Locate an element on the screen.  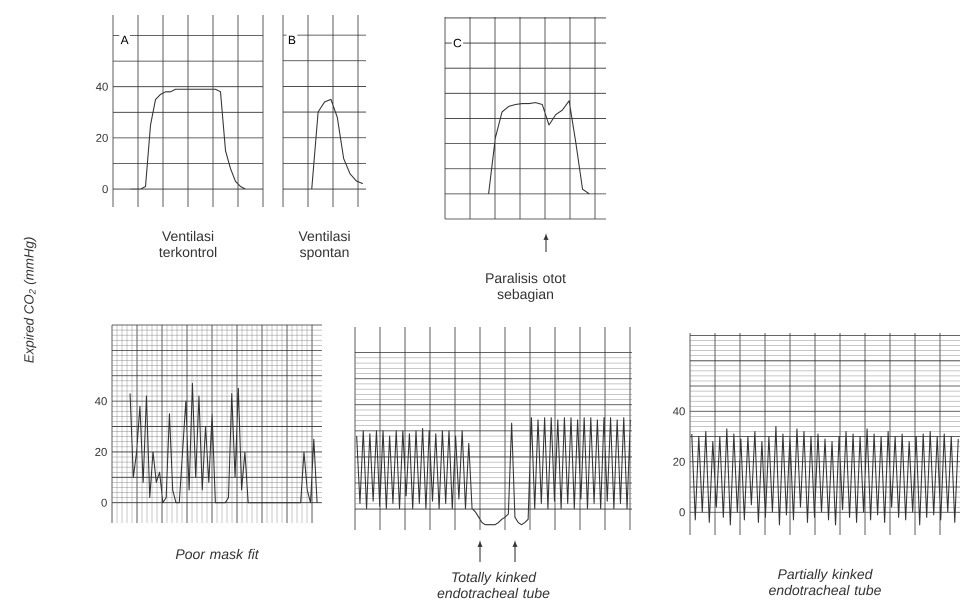
x-axis-title: Partially kinked endotracheal tube is located at coordinates (825, 582).